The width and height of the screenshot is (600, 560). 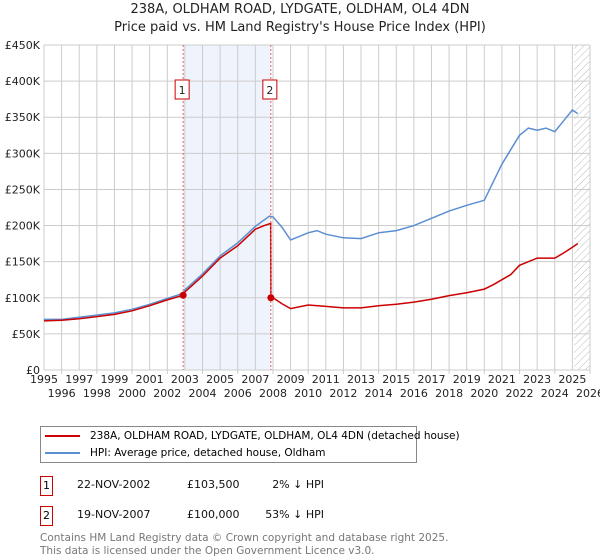 What do you see at coordinates (150, 379) in the screenshot?
I see `x-tick-label: 2001` at bounding box center [150, 379].